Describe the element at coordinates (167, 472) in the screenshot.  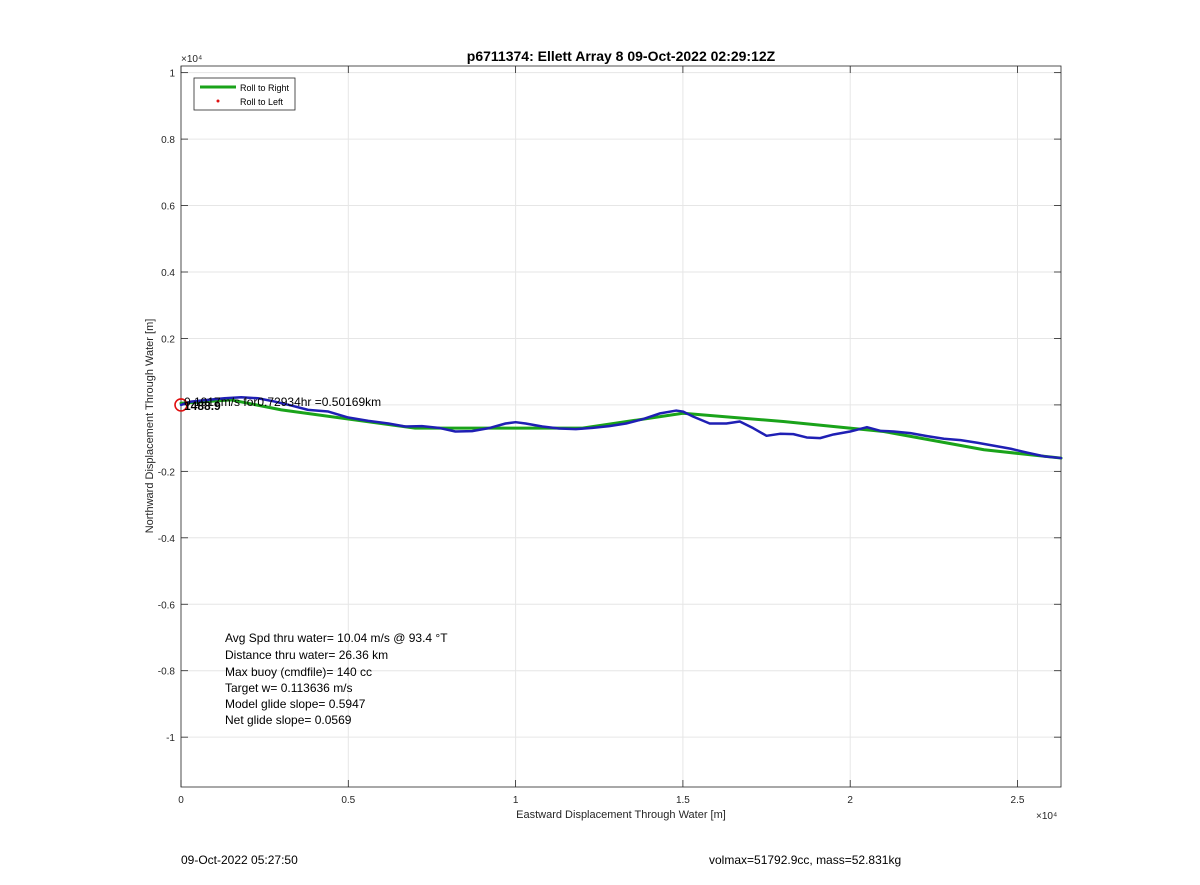
I see `y-tick-label: -0.2` at that location.